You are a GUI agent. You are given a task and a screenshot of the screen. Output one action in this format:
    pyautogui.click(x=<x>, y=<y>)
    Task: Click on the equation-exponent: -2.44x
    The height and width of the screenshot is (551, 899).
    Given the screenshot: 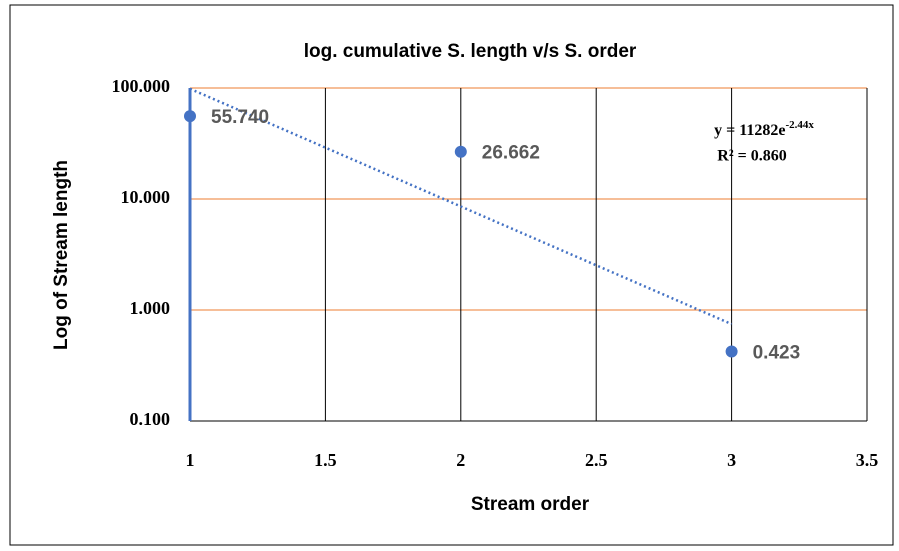 What is the action you would take?
    pyautogui.click(x=799, y=125)
    